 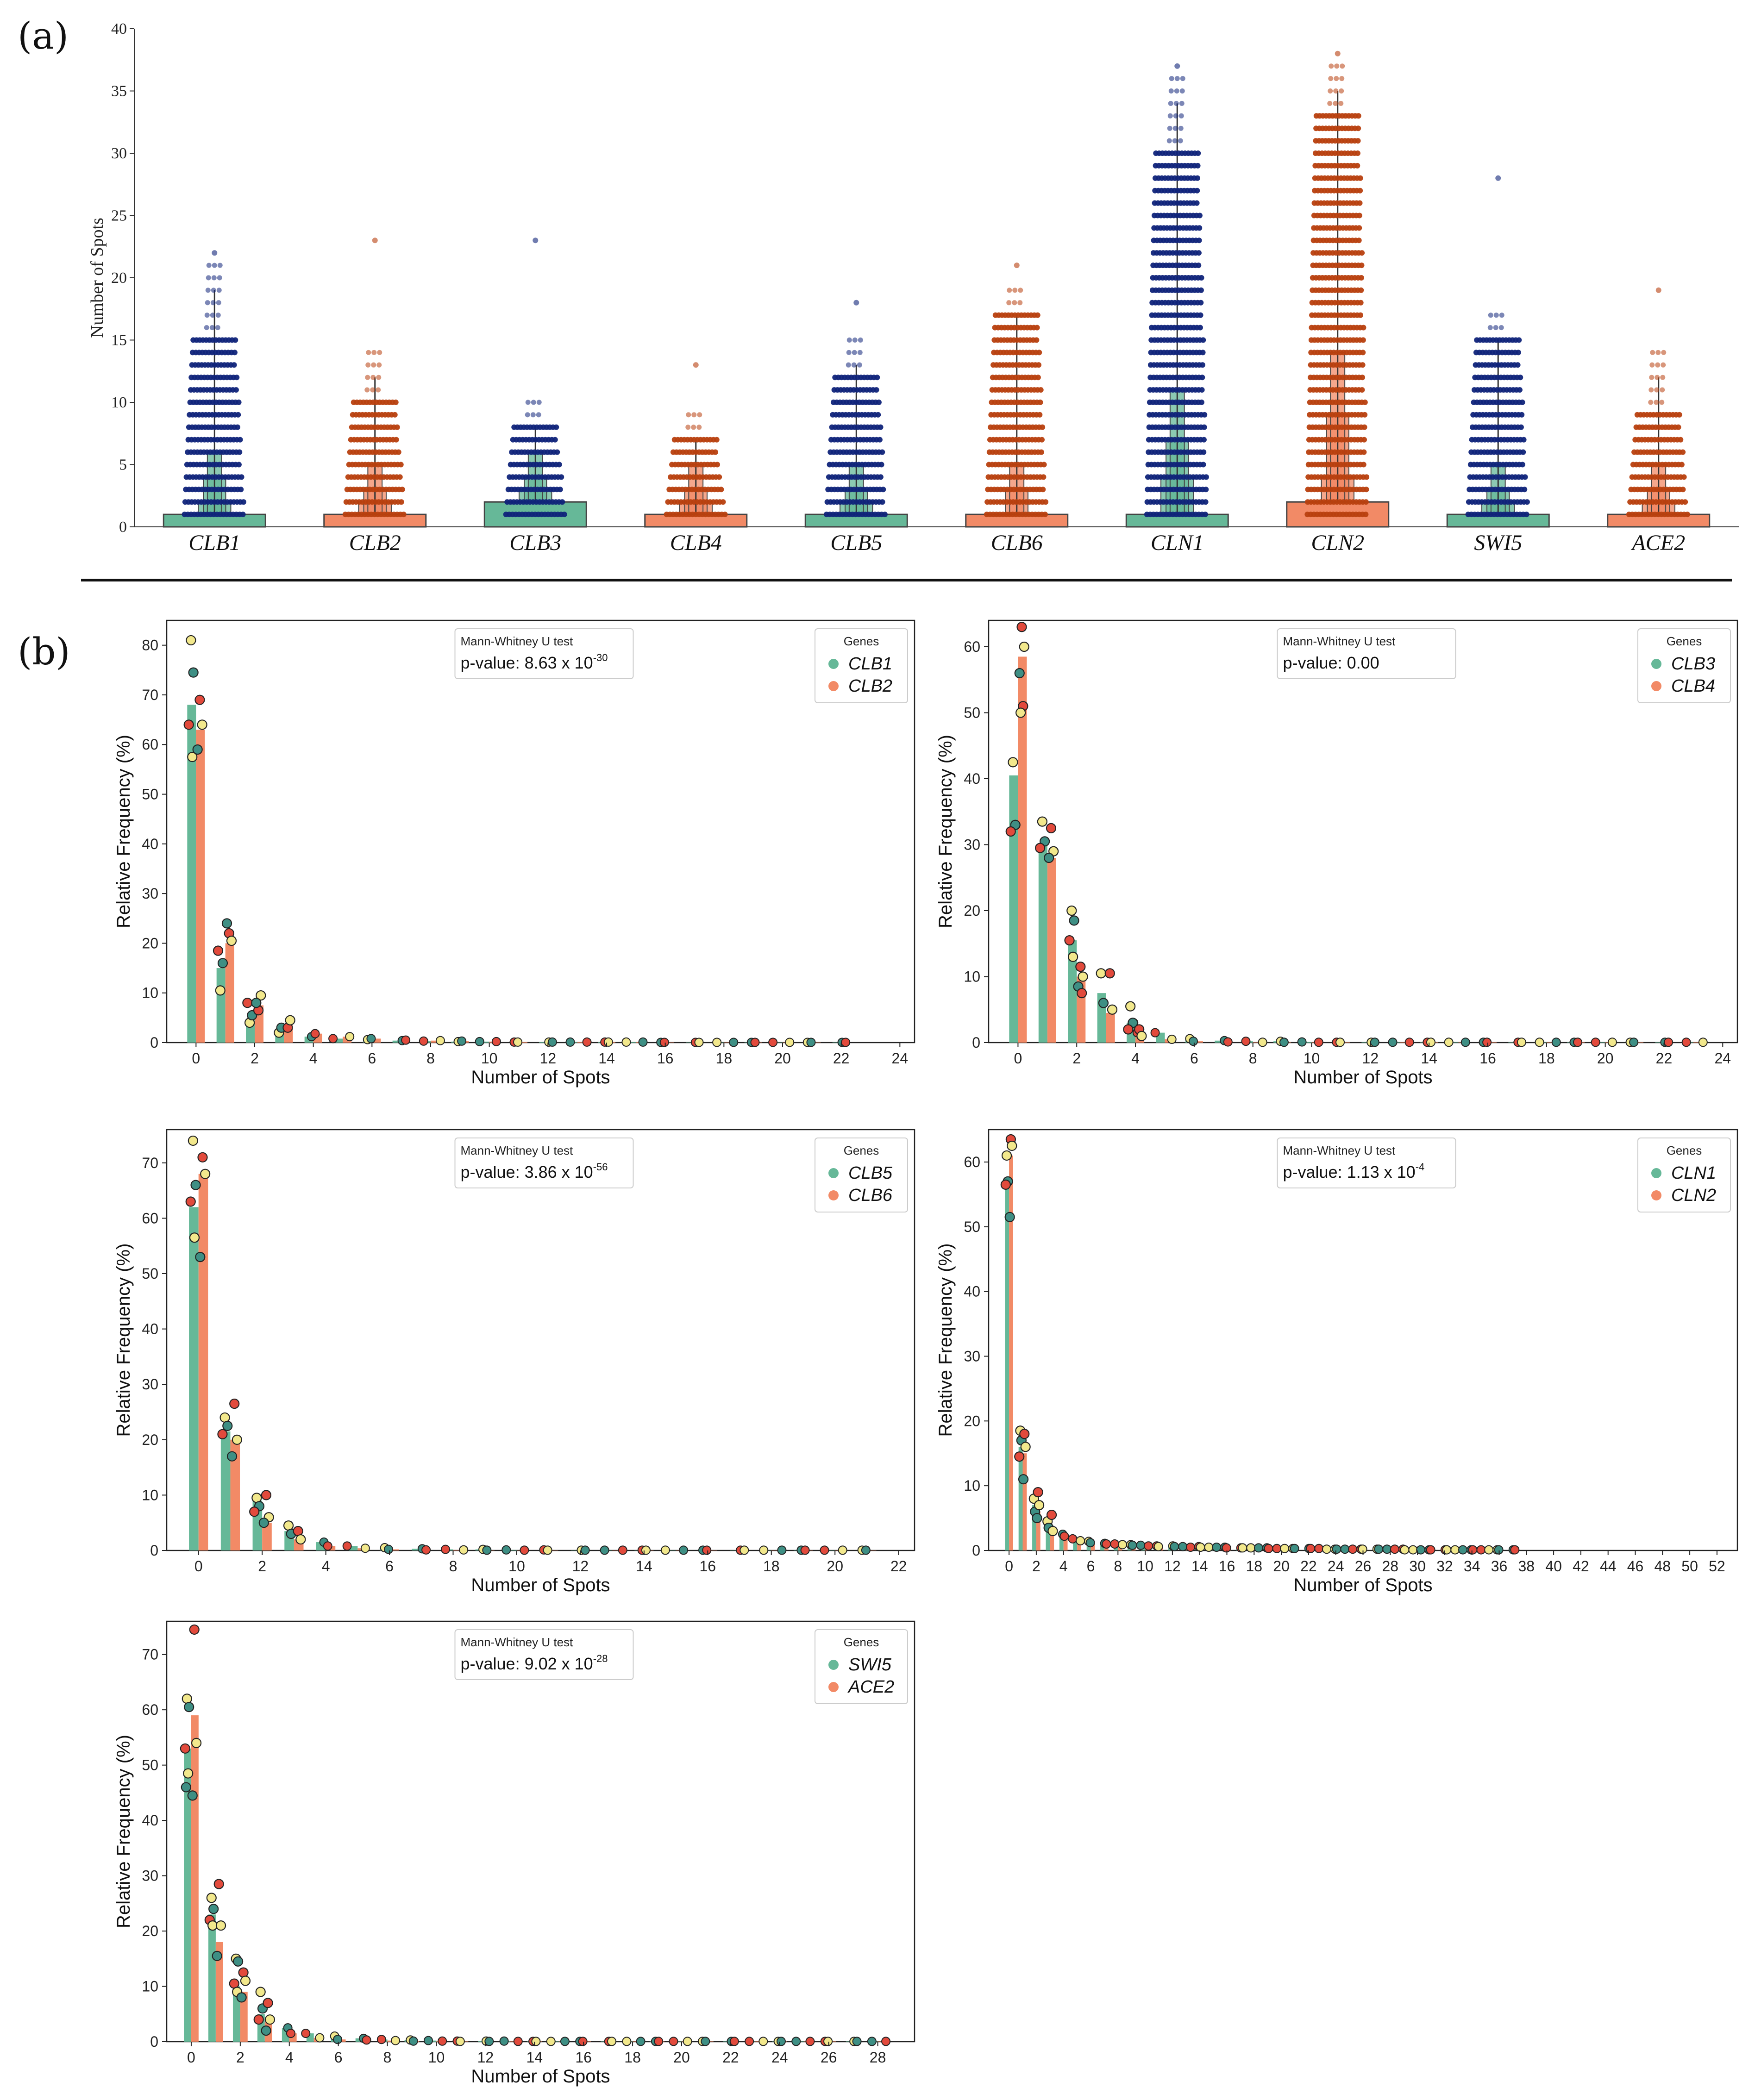 I want to click on y-axis-title-b2: Relative Frequency (%), so click(x=945, y=832).